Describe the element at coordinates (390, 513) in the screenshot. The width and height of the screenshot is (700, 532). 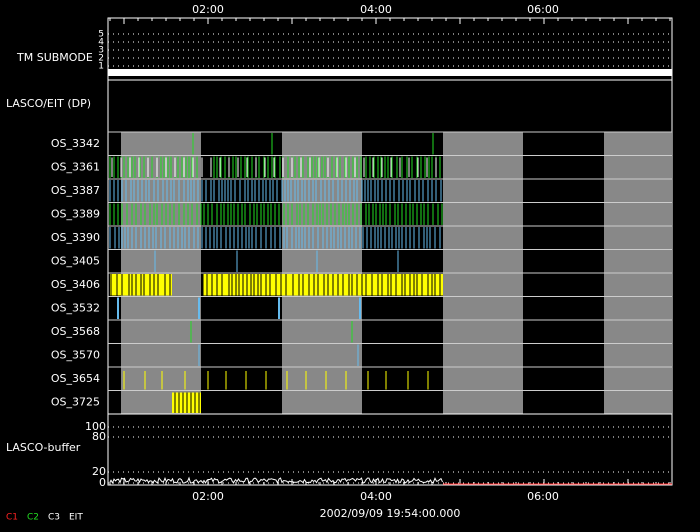
I see `timestamp: 2002/09/09 19:54:00.000` at that location.